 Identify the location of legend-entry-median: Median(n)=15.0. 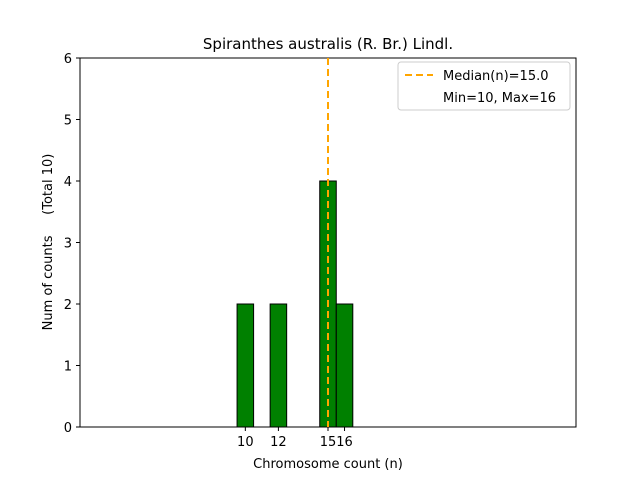
(496, 76).